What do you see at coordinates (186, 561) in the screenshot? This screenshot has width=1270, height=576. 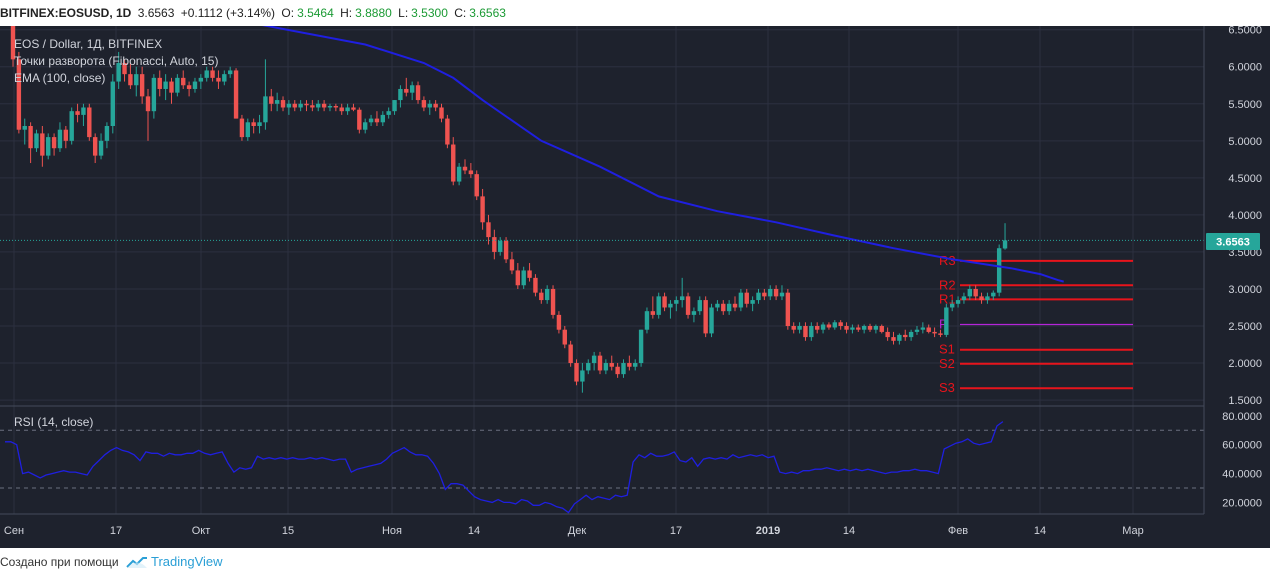 I see `footer-brand: TradingView` at bounding box center [186, 561].